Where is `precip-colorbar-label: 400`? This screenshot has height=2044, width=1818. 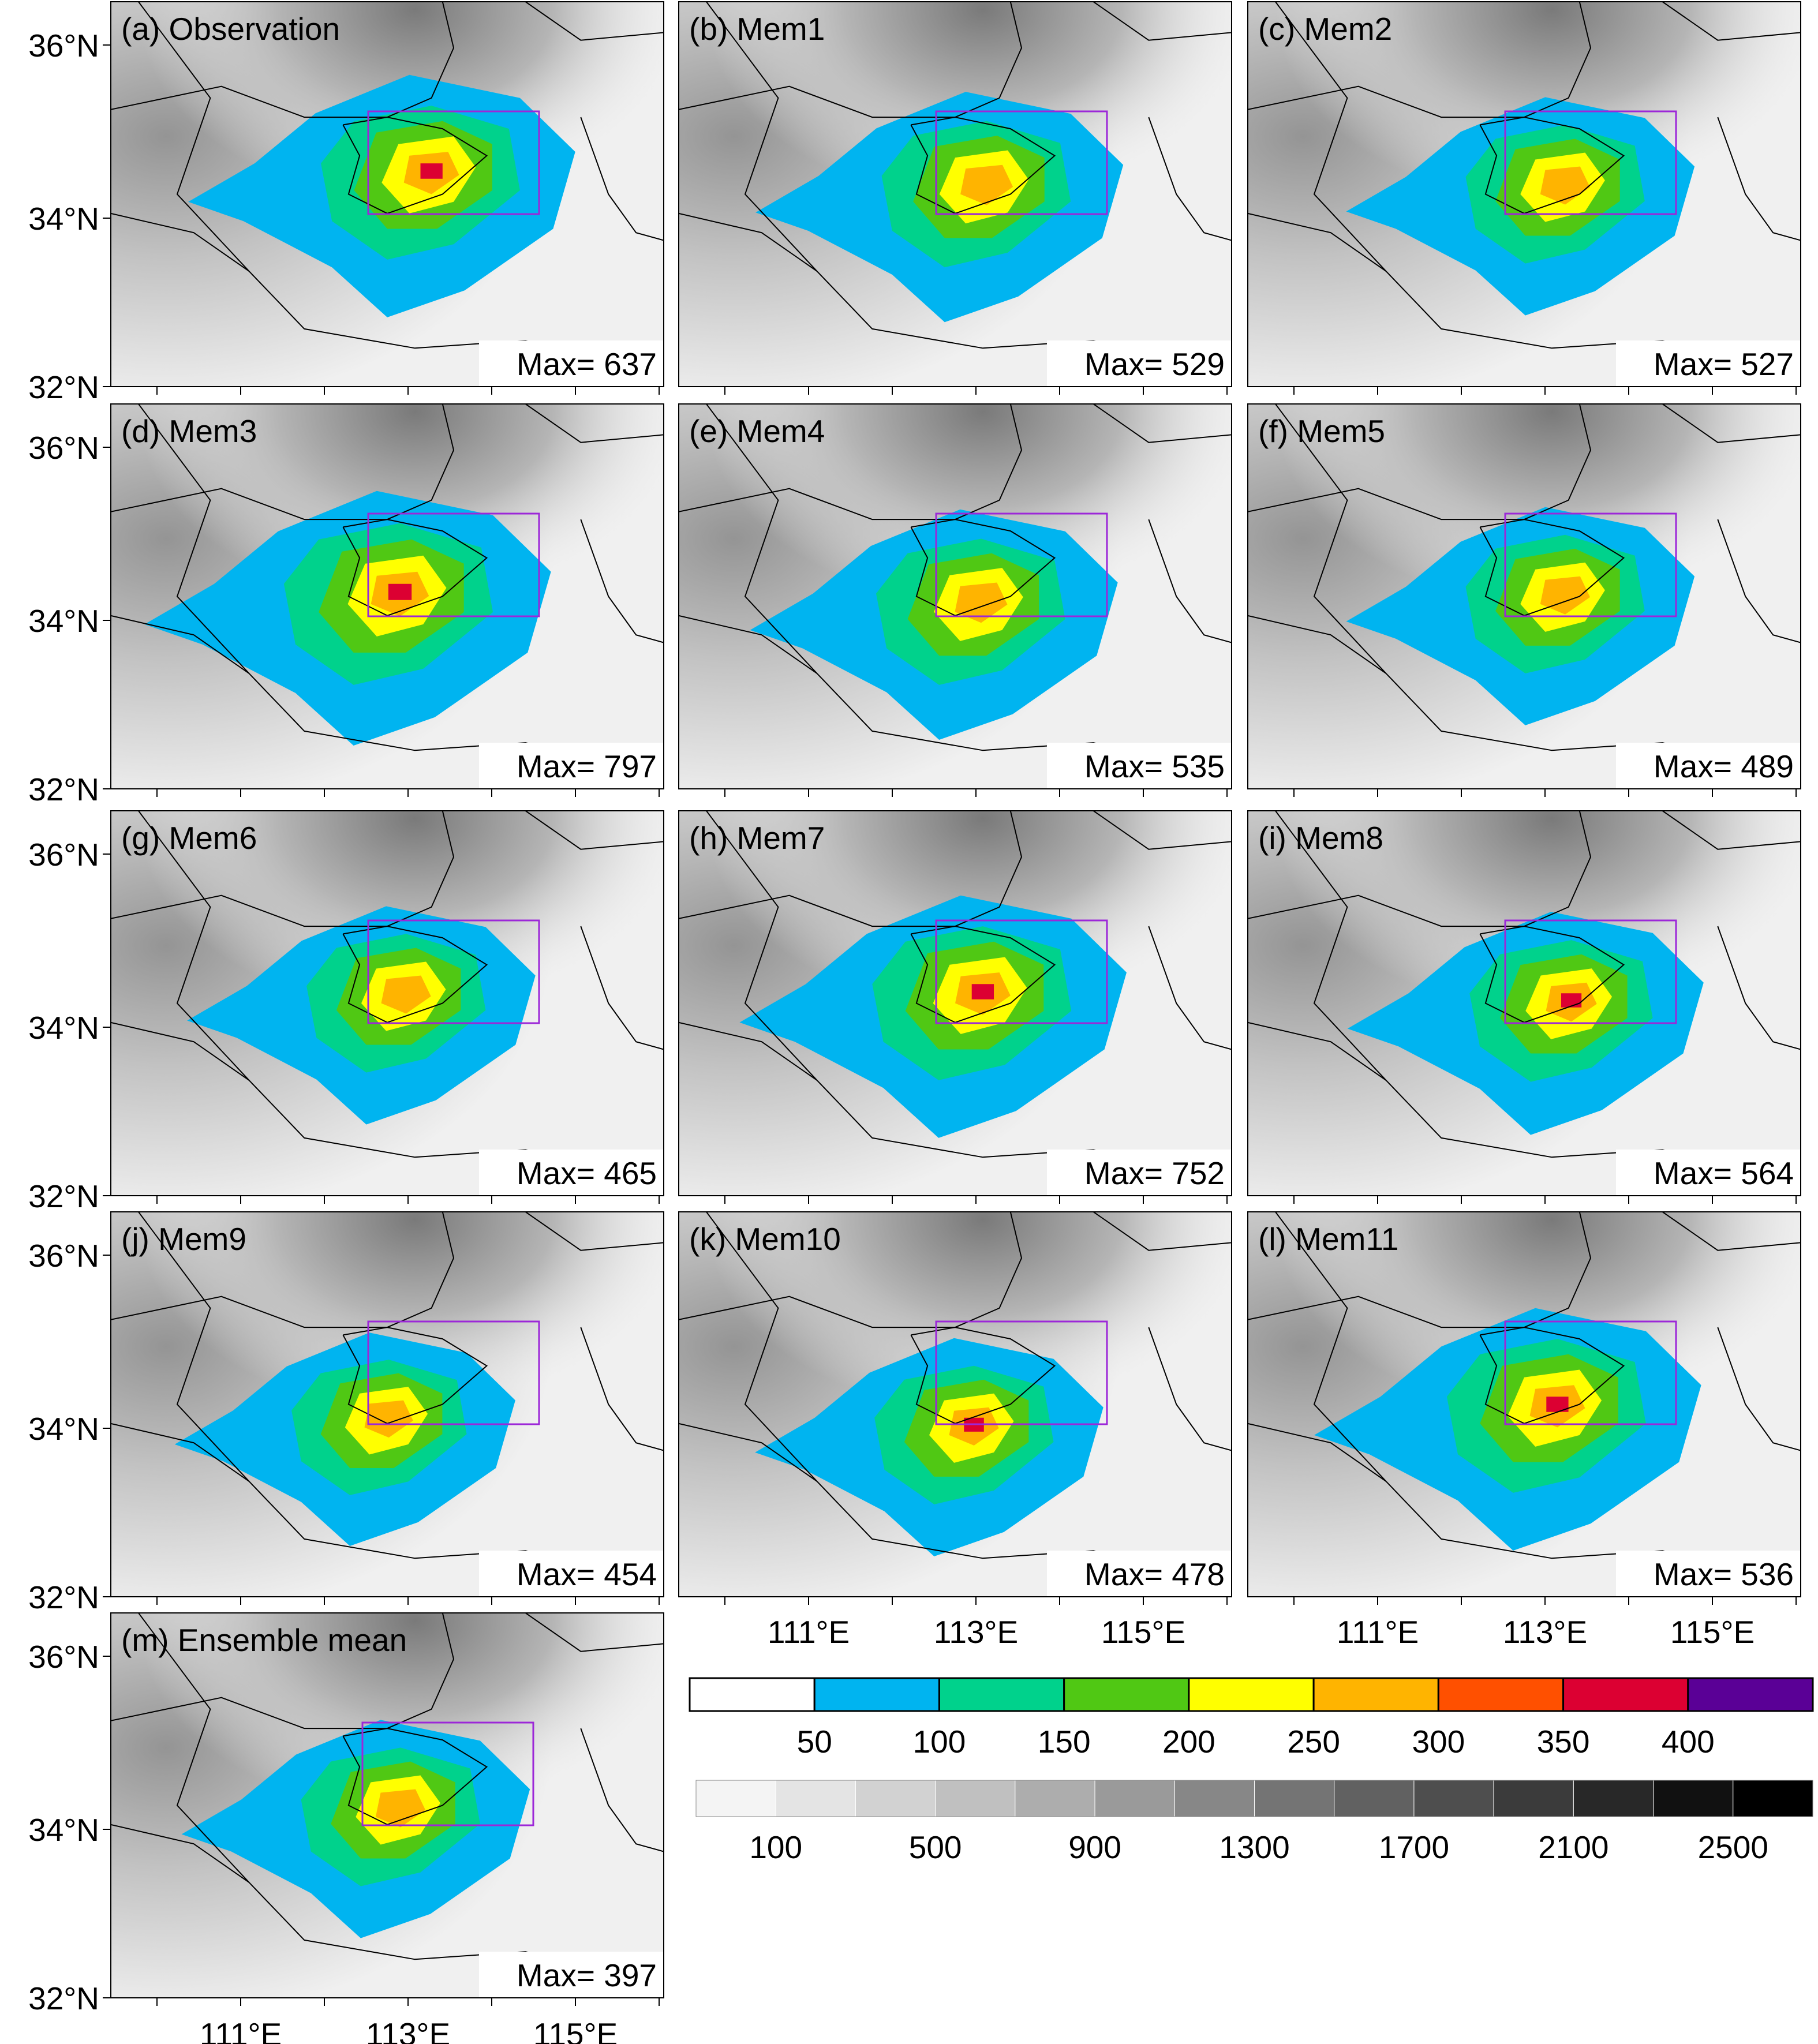 precip-colorbar-label: 400 is located at coordinates (1688, 1742).